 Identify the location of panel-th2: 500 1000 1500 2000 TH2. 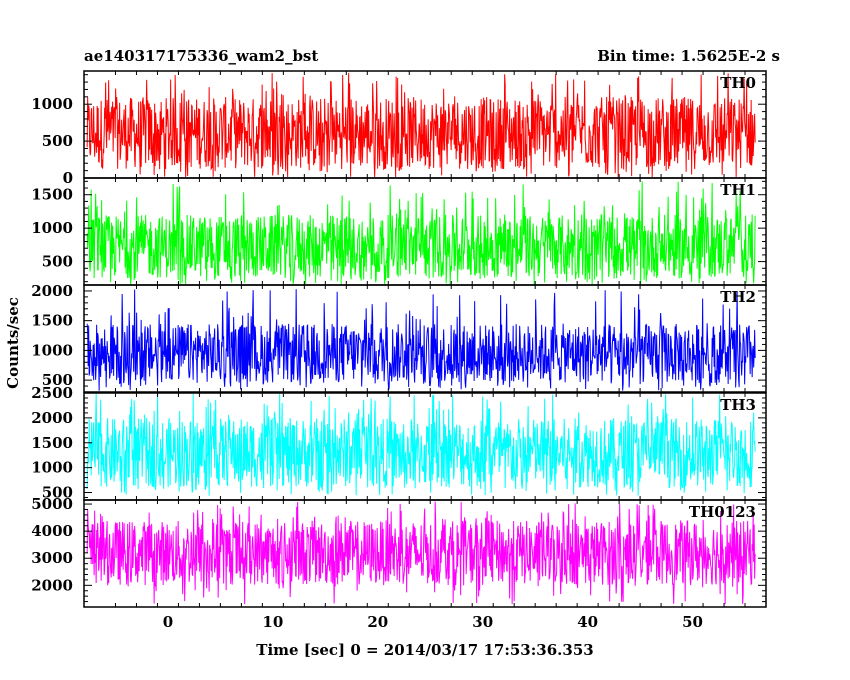
(399, 337).